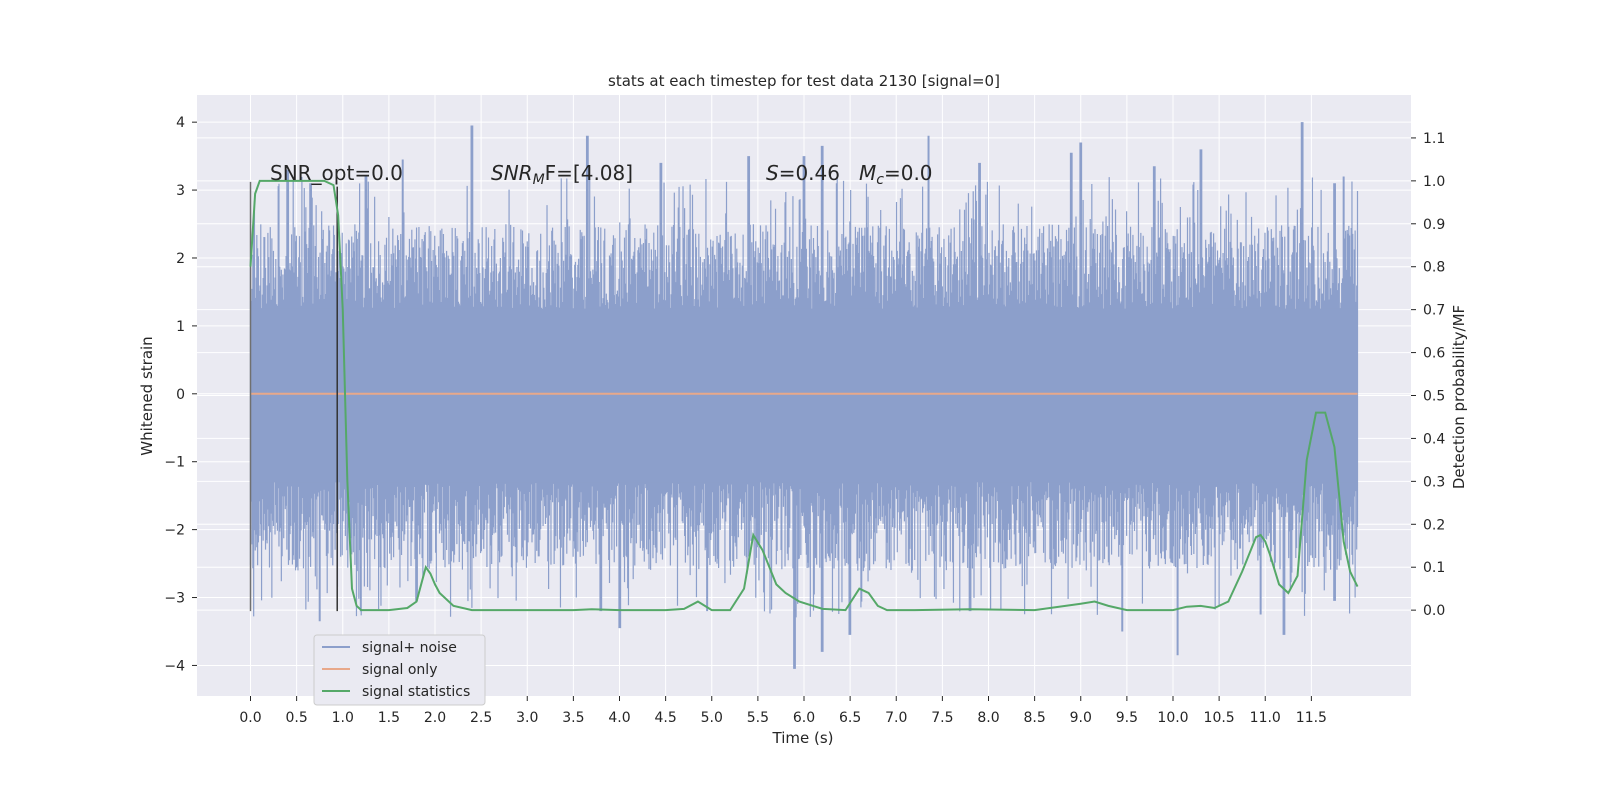  What do you see at coordinates (1434, 397) in the screenshot?
I see `right-y-tick-label: 0.5` at bounding box center [1434, 397].